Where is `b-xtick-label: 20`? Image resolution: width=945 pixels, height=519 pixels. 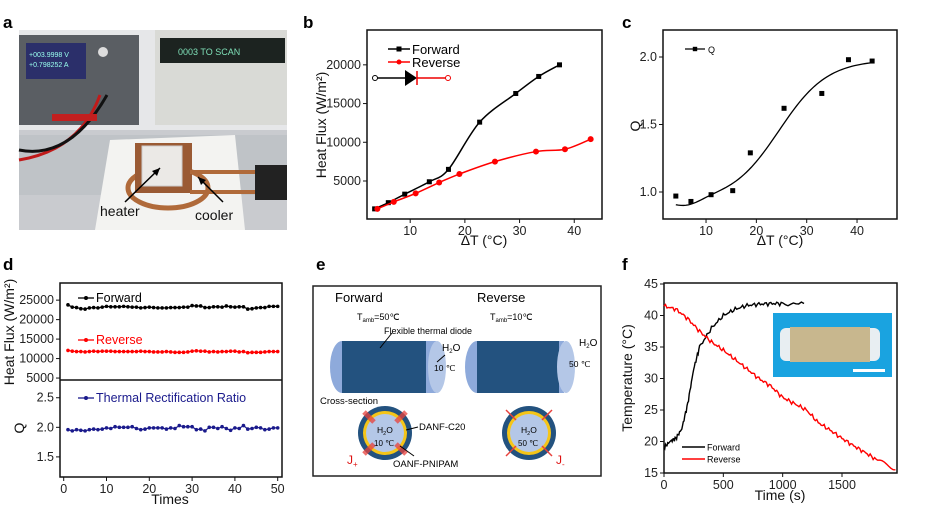 b-xtick-label: 20 is located at coordinates (465, 231).